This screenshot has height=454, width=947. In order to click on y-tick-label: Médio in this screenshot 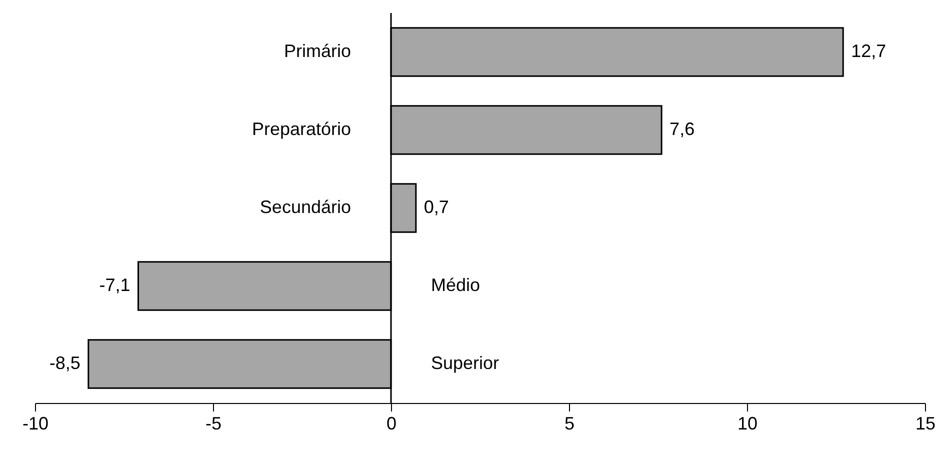, I will do `click(455, 285)`.